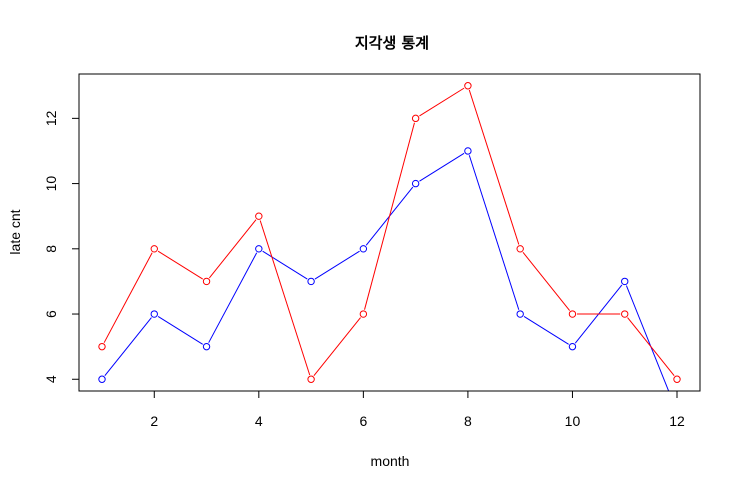 This screenshot has height=489, width=742. I want to click on y-tick-label: 4, so click(51, 379).